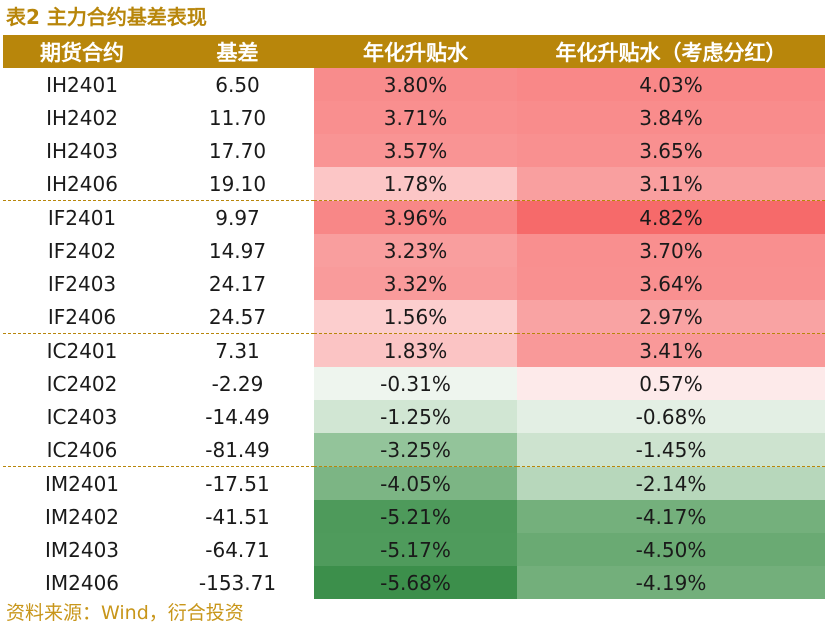  Describe the element at coordinates (671, 416) in the screenshot. I see `annualized-dividend-cell: -0.68%` at that location.